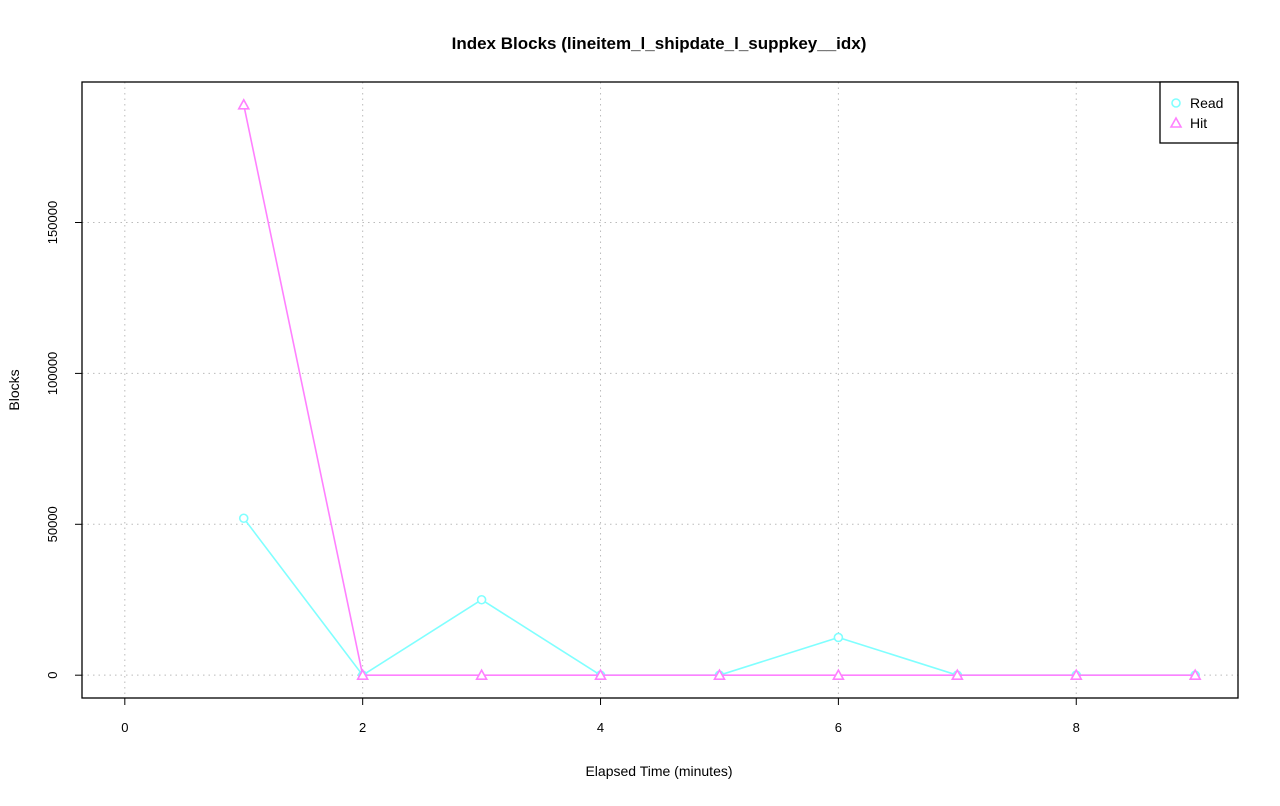 Image resolution: width=1280 pixels, height=806 pixels. What do you see at coordinates (362, 727) in the screenshot?
I see `x-tick-label: 2` at bounding box center [362, 727].